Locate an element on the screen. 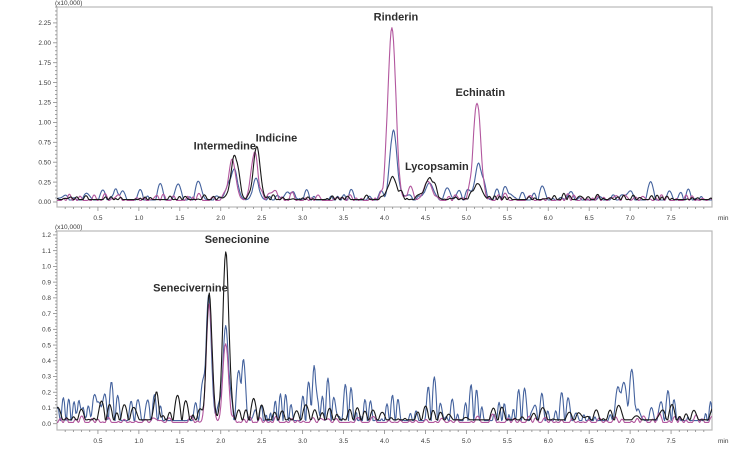  peak-label-indicine: Indicine is located at coordinates (277, 139).